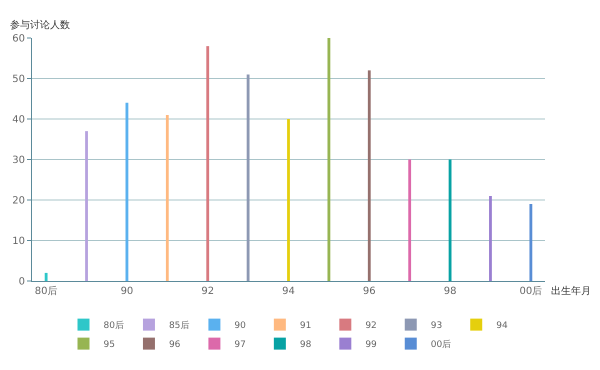 This screenshot has height=370, width=600. Describe the element at coordinates (502, 326) in the screenshot. I see `legend-label: 94` at that location.